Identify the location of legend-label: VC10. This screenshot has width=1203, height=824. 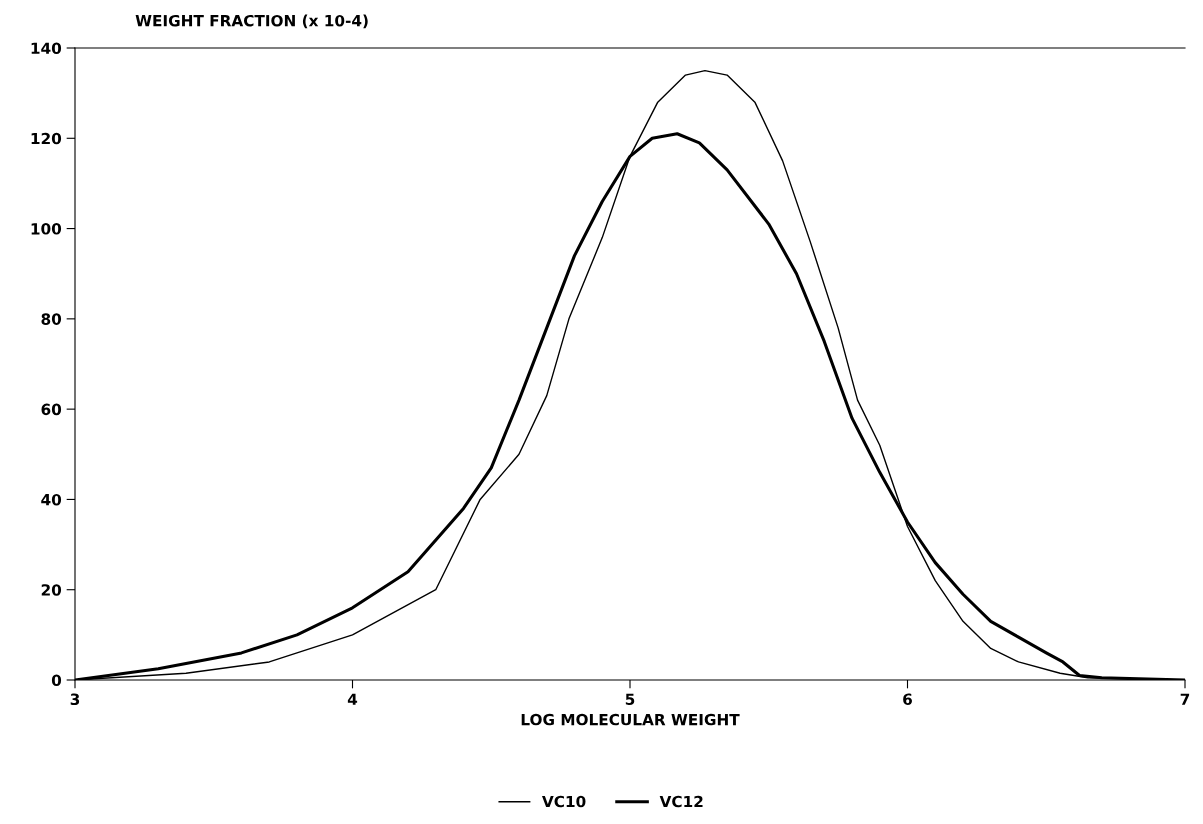
(564, 801).